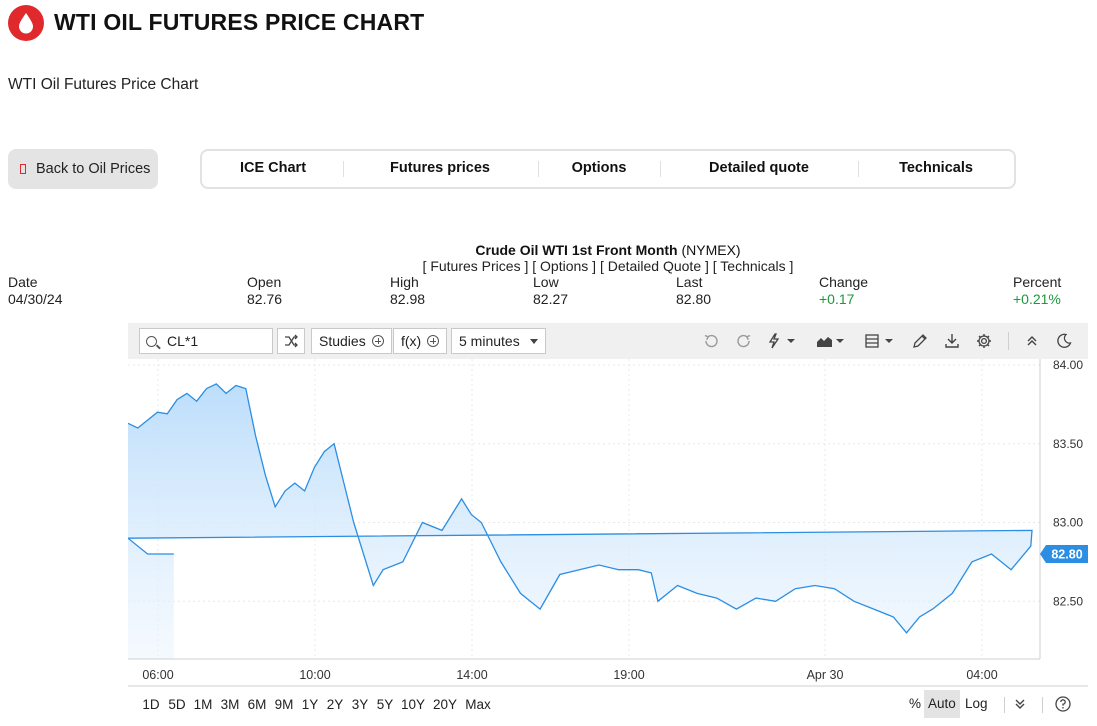 This screenshot has width=1097, height=726. Describe the element at coordinates (335, 704) in the screenshot. I see `range-2y: 2Y` at that location.